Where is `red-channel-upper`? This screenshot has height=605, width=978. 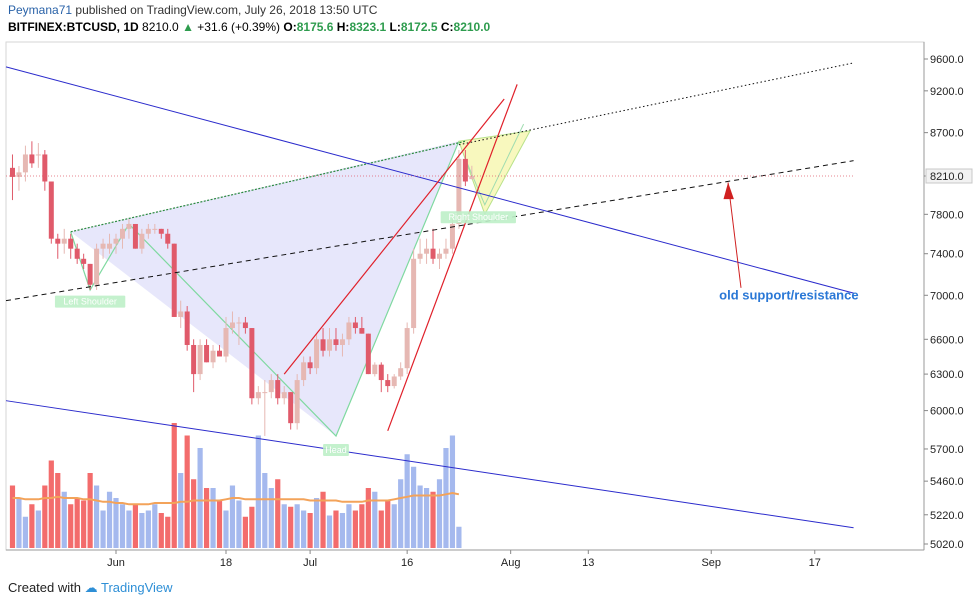 red-channel-upper is located at coordinates (394, 236).